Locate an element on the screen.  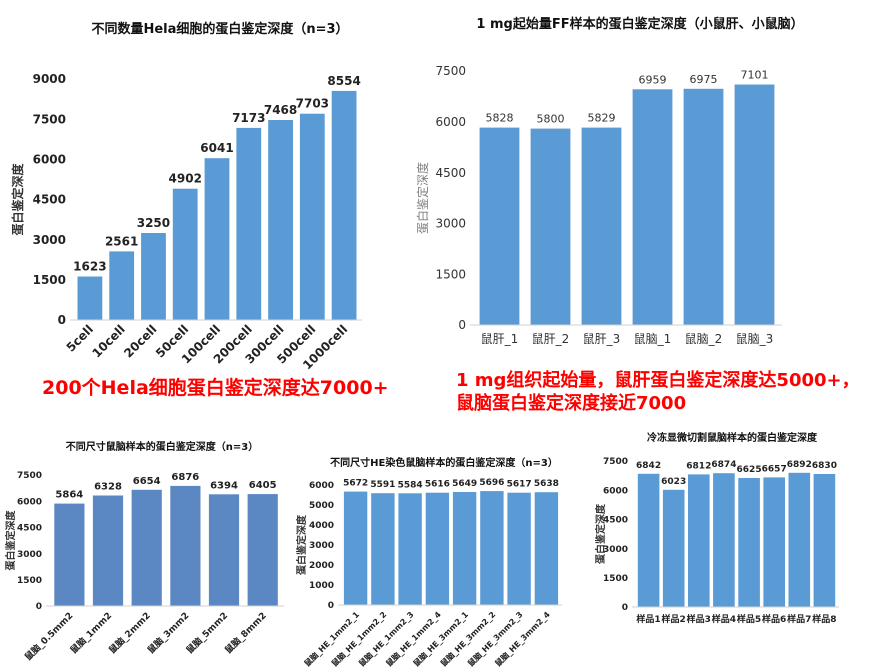
hela-y-tick-label: 9000 is located at coordinates (49, 79).